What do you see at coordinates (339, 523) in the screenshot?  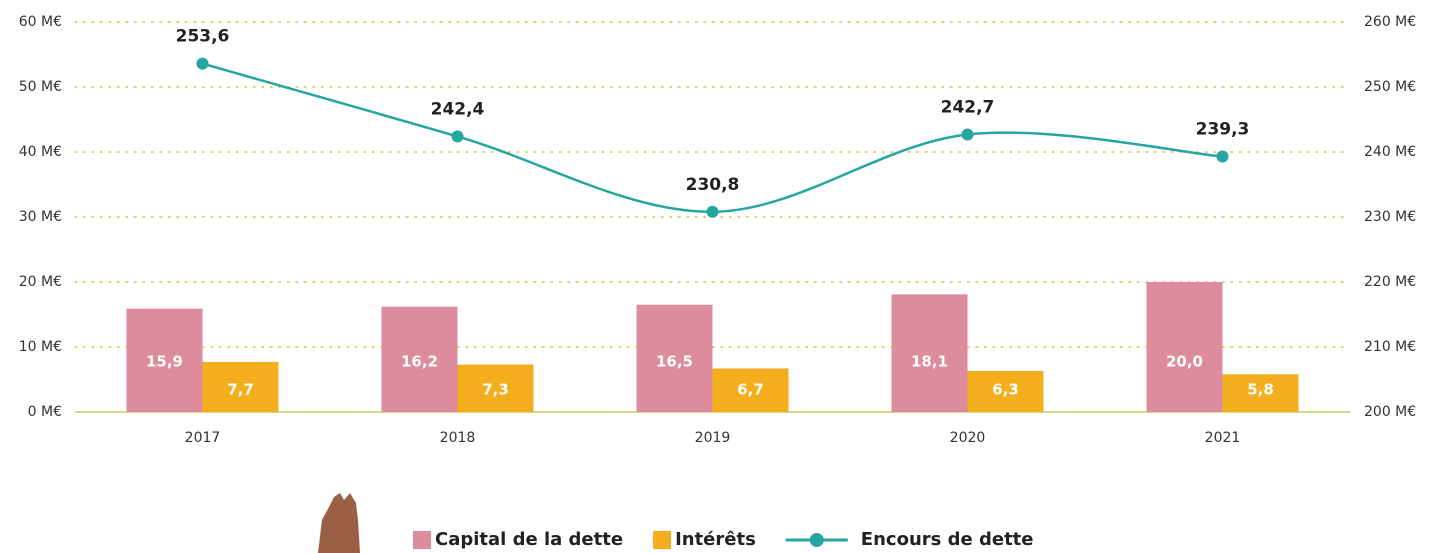 I see `hand-illustration` at bounding box center [339, 523].